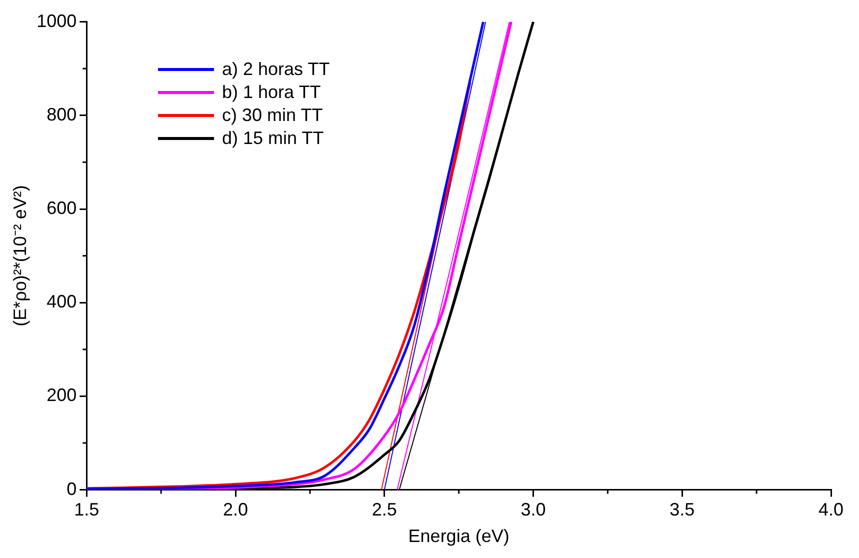  What do you see at coordinates (61, 208) in the screenshot?
I see `y-tick-label: 600` at bounding box center [61, 208].